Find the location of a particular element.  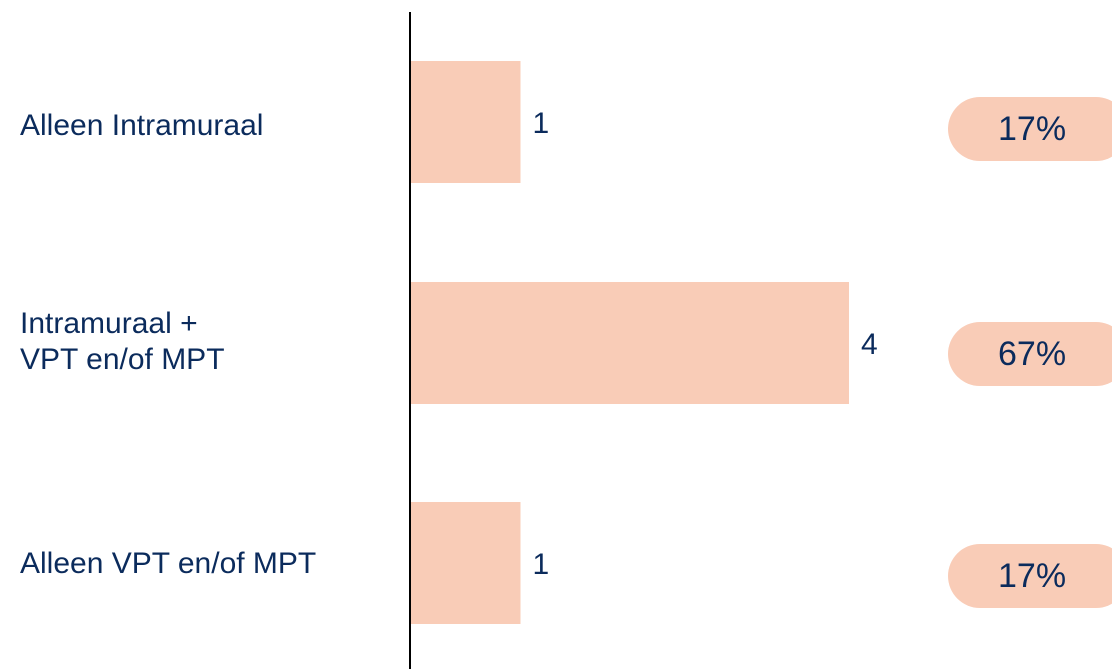

category-label: Alleen VPT en/of MPT is located at coordinates (168, 563).